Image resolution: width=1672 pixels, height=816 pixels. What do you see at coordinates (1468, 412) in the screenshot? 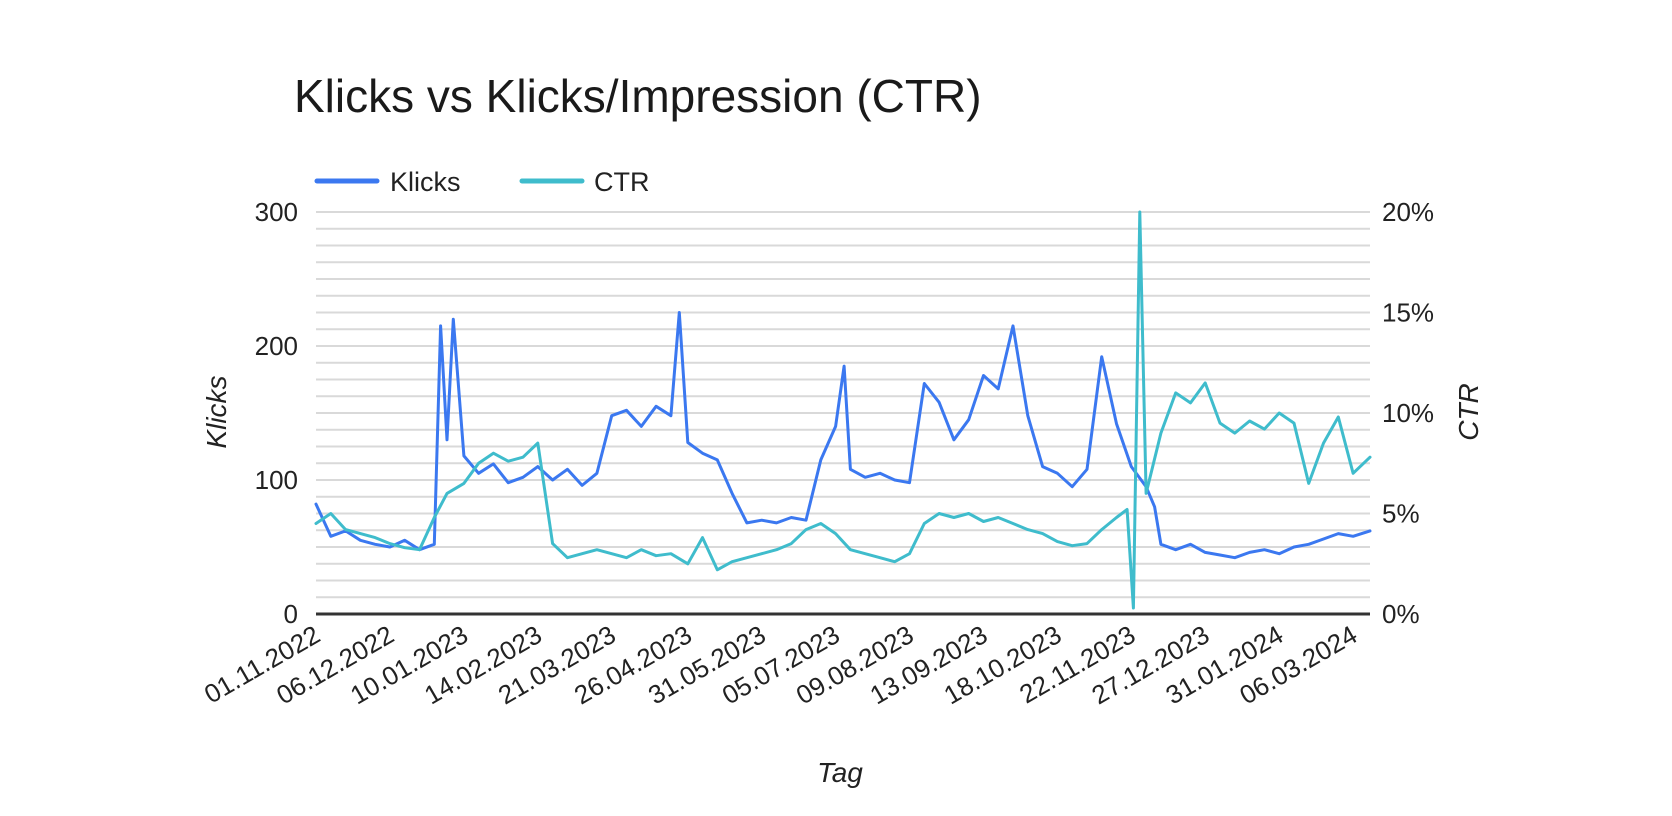
I see `y2-axis-title: CTR` at bounding box center [1468, 412].